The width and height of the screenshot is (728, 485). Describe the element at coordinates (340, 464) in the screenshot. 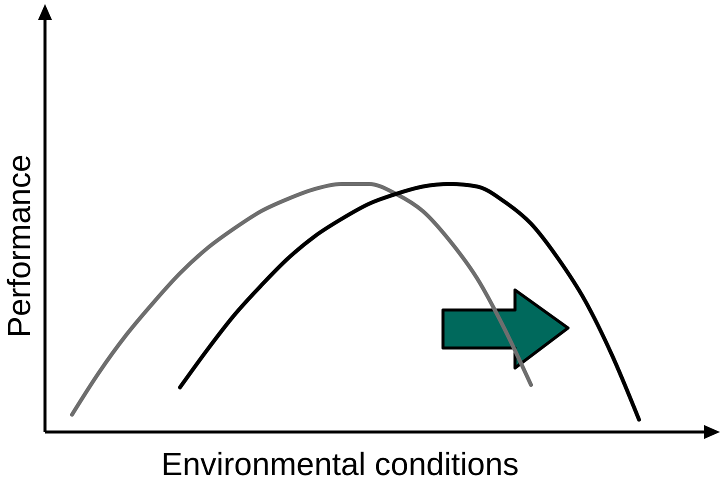

I see `x-axis-title: Environmental conditions` at that location.